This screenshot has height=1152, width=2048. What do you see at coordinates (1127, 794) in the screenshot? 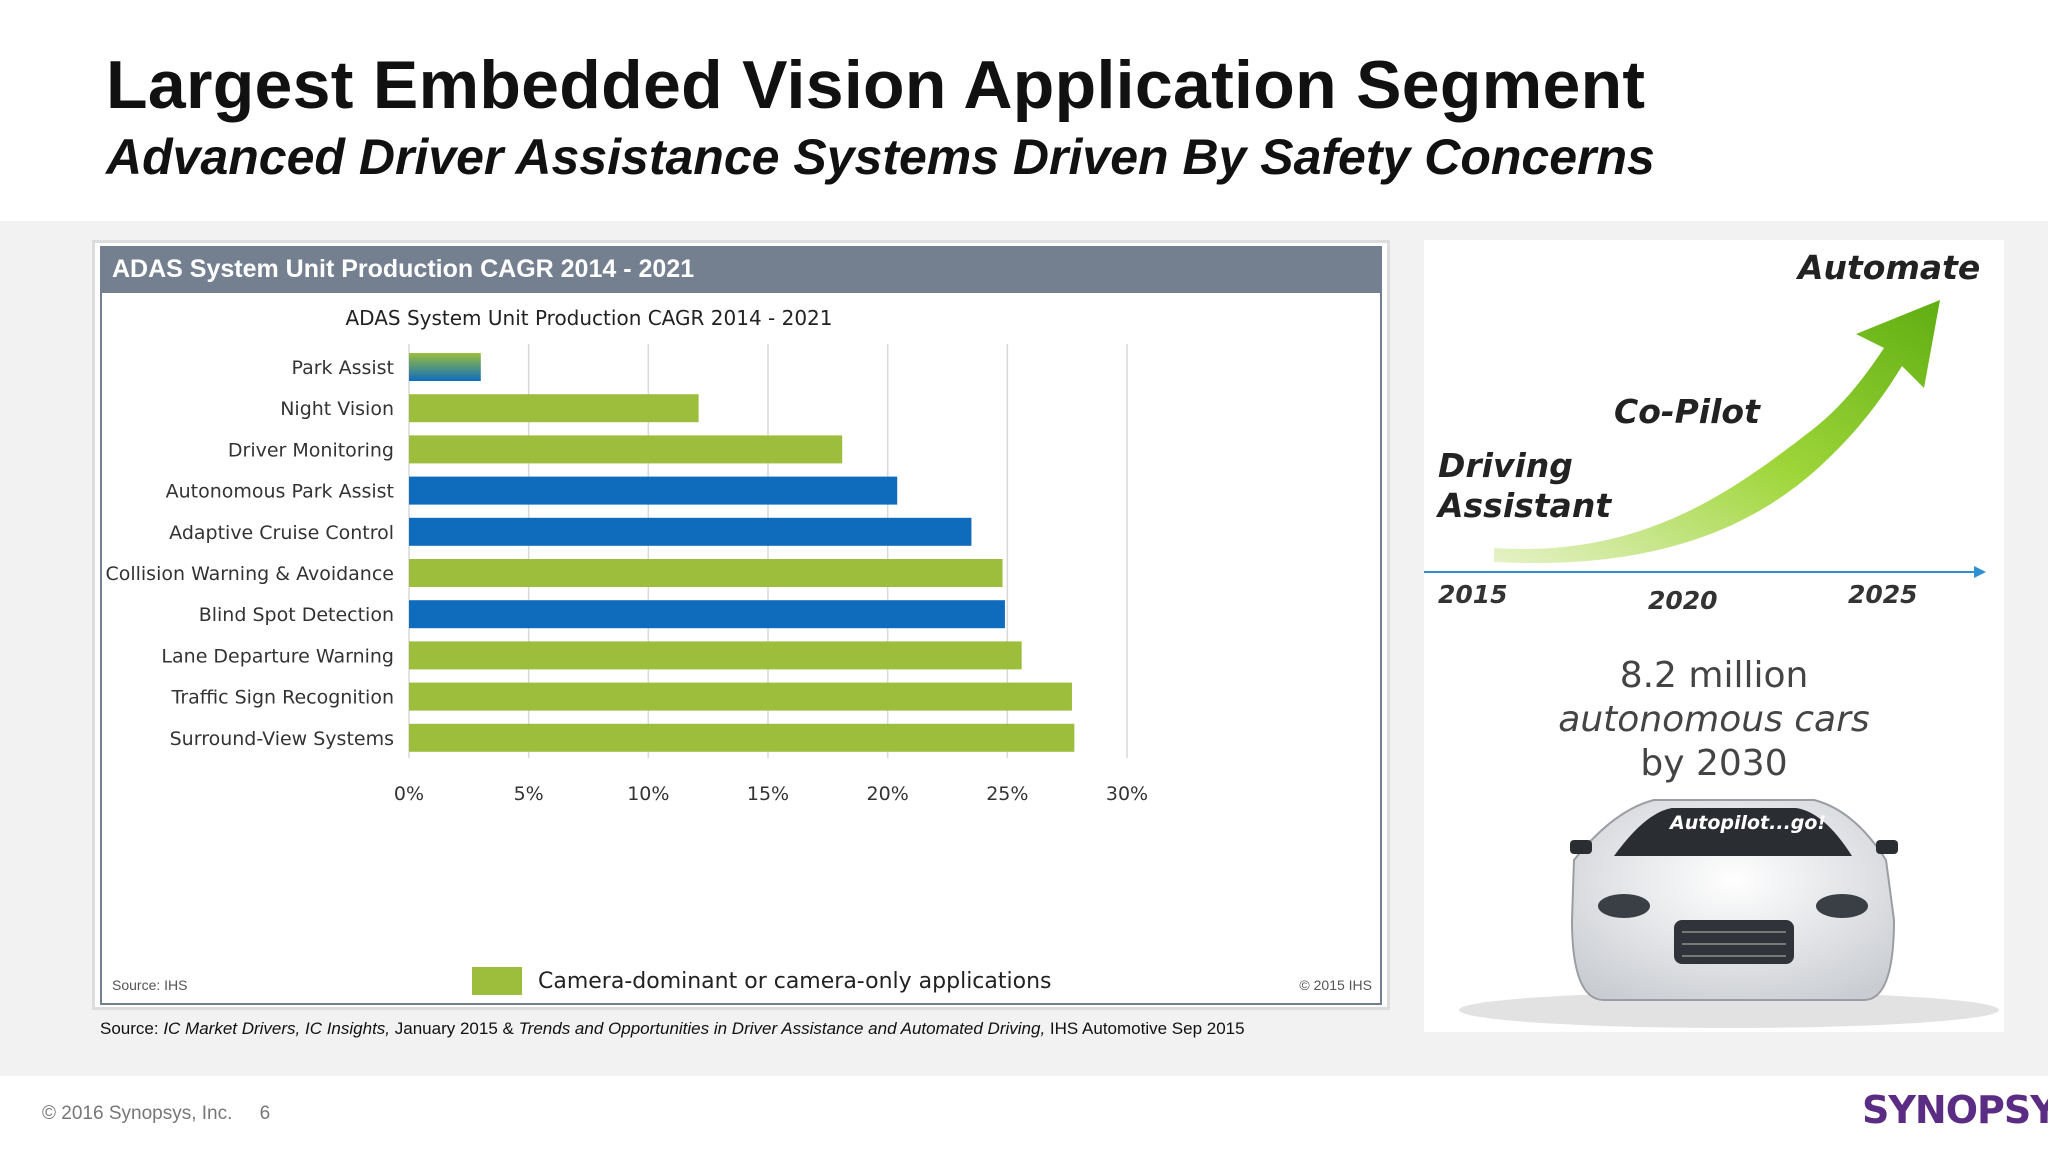
I see `x-tick-label: 30%` at bounding box center [1127, 794].